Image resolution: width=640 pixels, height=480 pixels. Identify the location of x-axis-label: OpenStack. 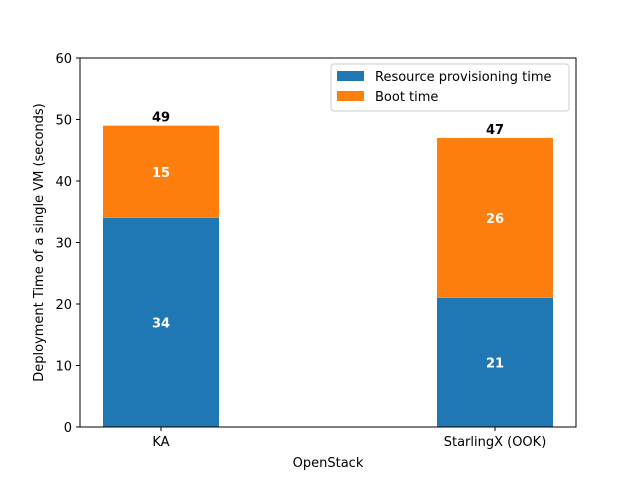
(328, 463).